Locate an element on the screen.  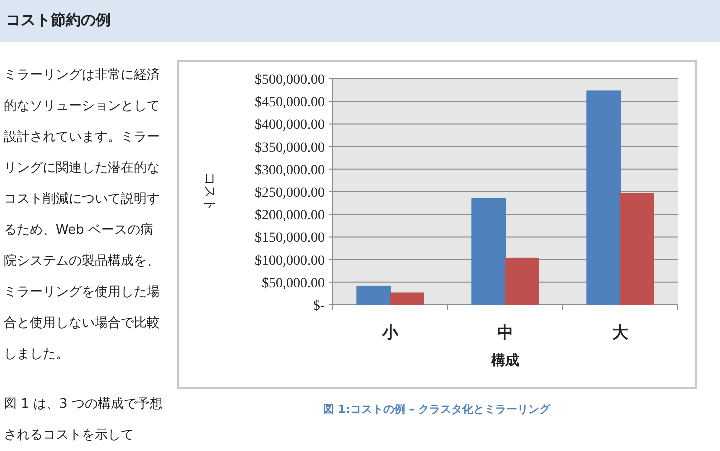
y-tick-label: $350,000.00 is located at coordinates (290, 148).